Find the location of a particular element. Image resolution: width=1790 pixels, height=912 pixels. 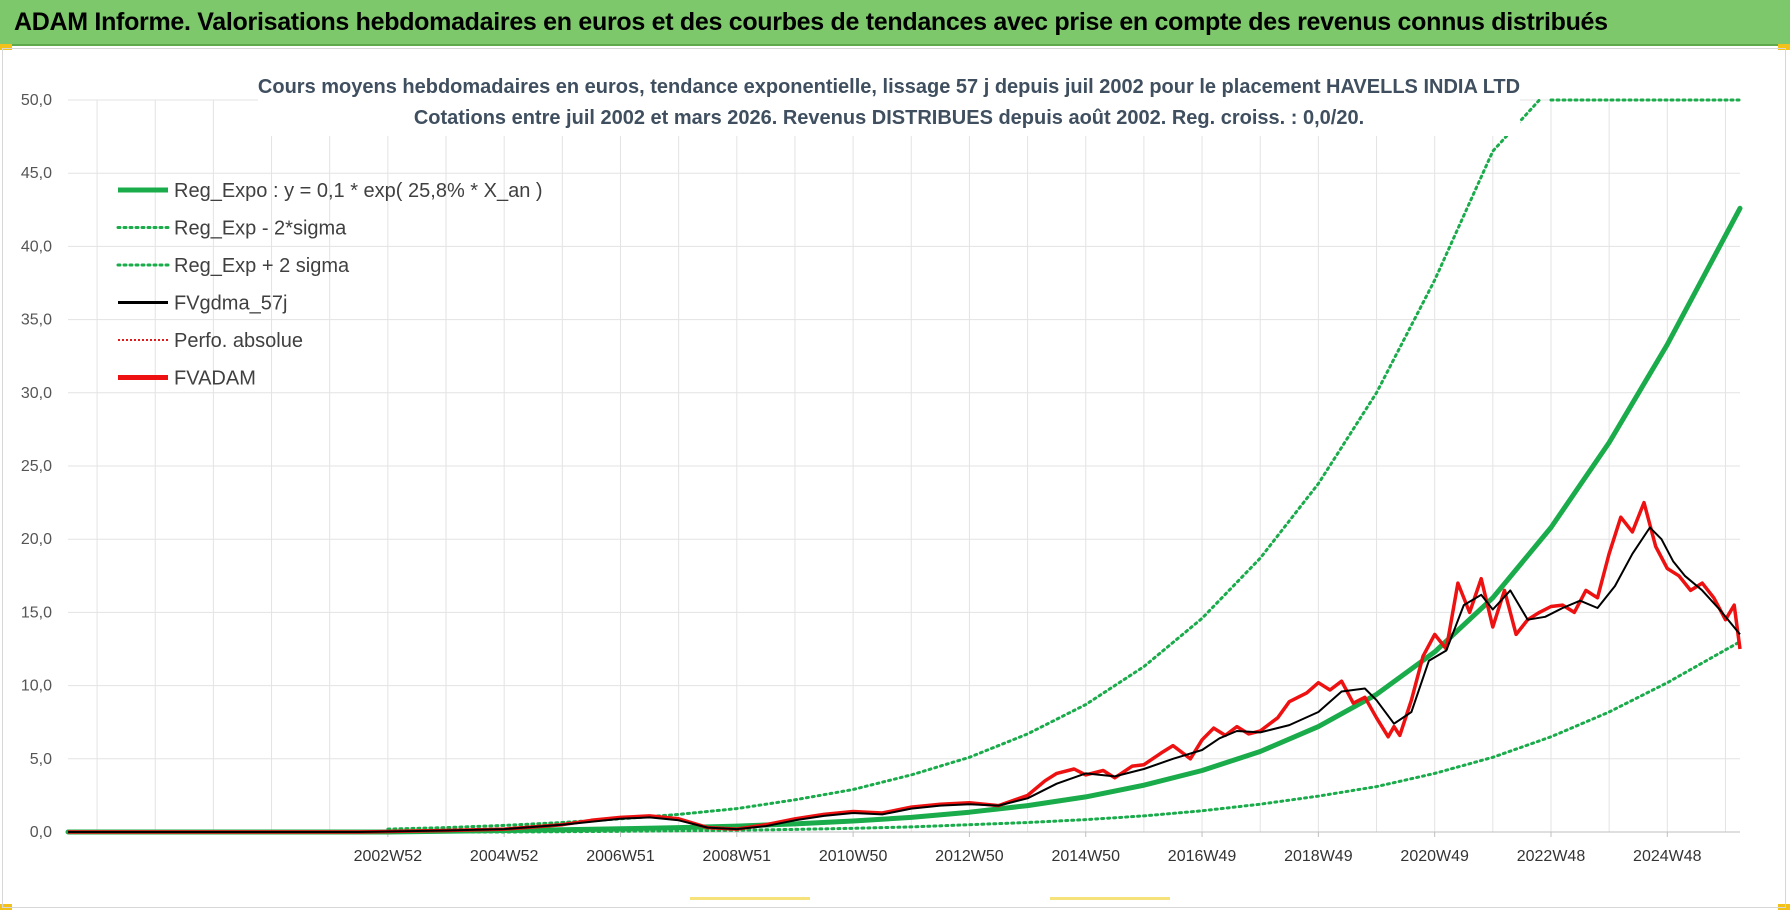

y-tick-label: 10,0 is located at coordinates (36, 686).